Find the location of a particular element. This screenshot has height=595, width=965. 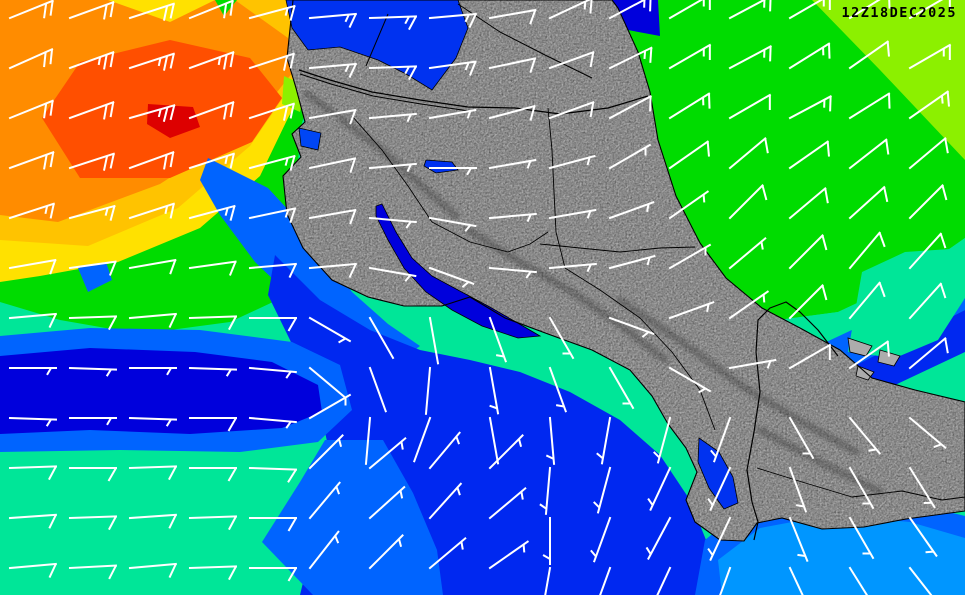

golfo-dulce is located at coordinates (718, 473).